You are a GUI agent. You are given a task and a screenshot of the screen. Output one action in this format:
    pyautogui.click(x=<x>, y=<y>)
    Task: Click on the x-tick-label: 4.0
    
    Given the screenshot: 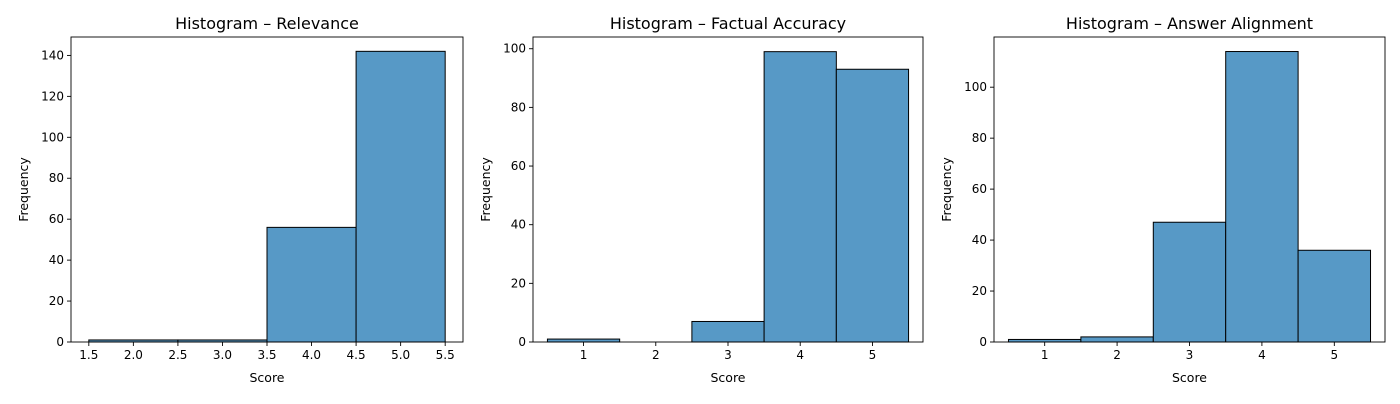 What is the action you would take?
    pyautogui.click(x=311, y=355)
    